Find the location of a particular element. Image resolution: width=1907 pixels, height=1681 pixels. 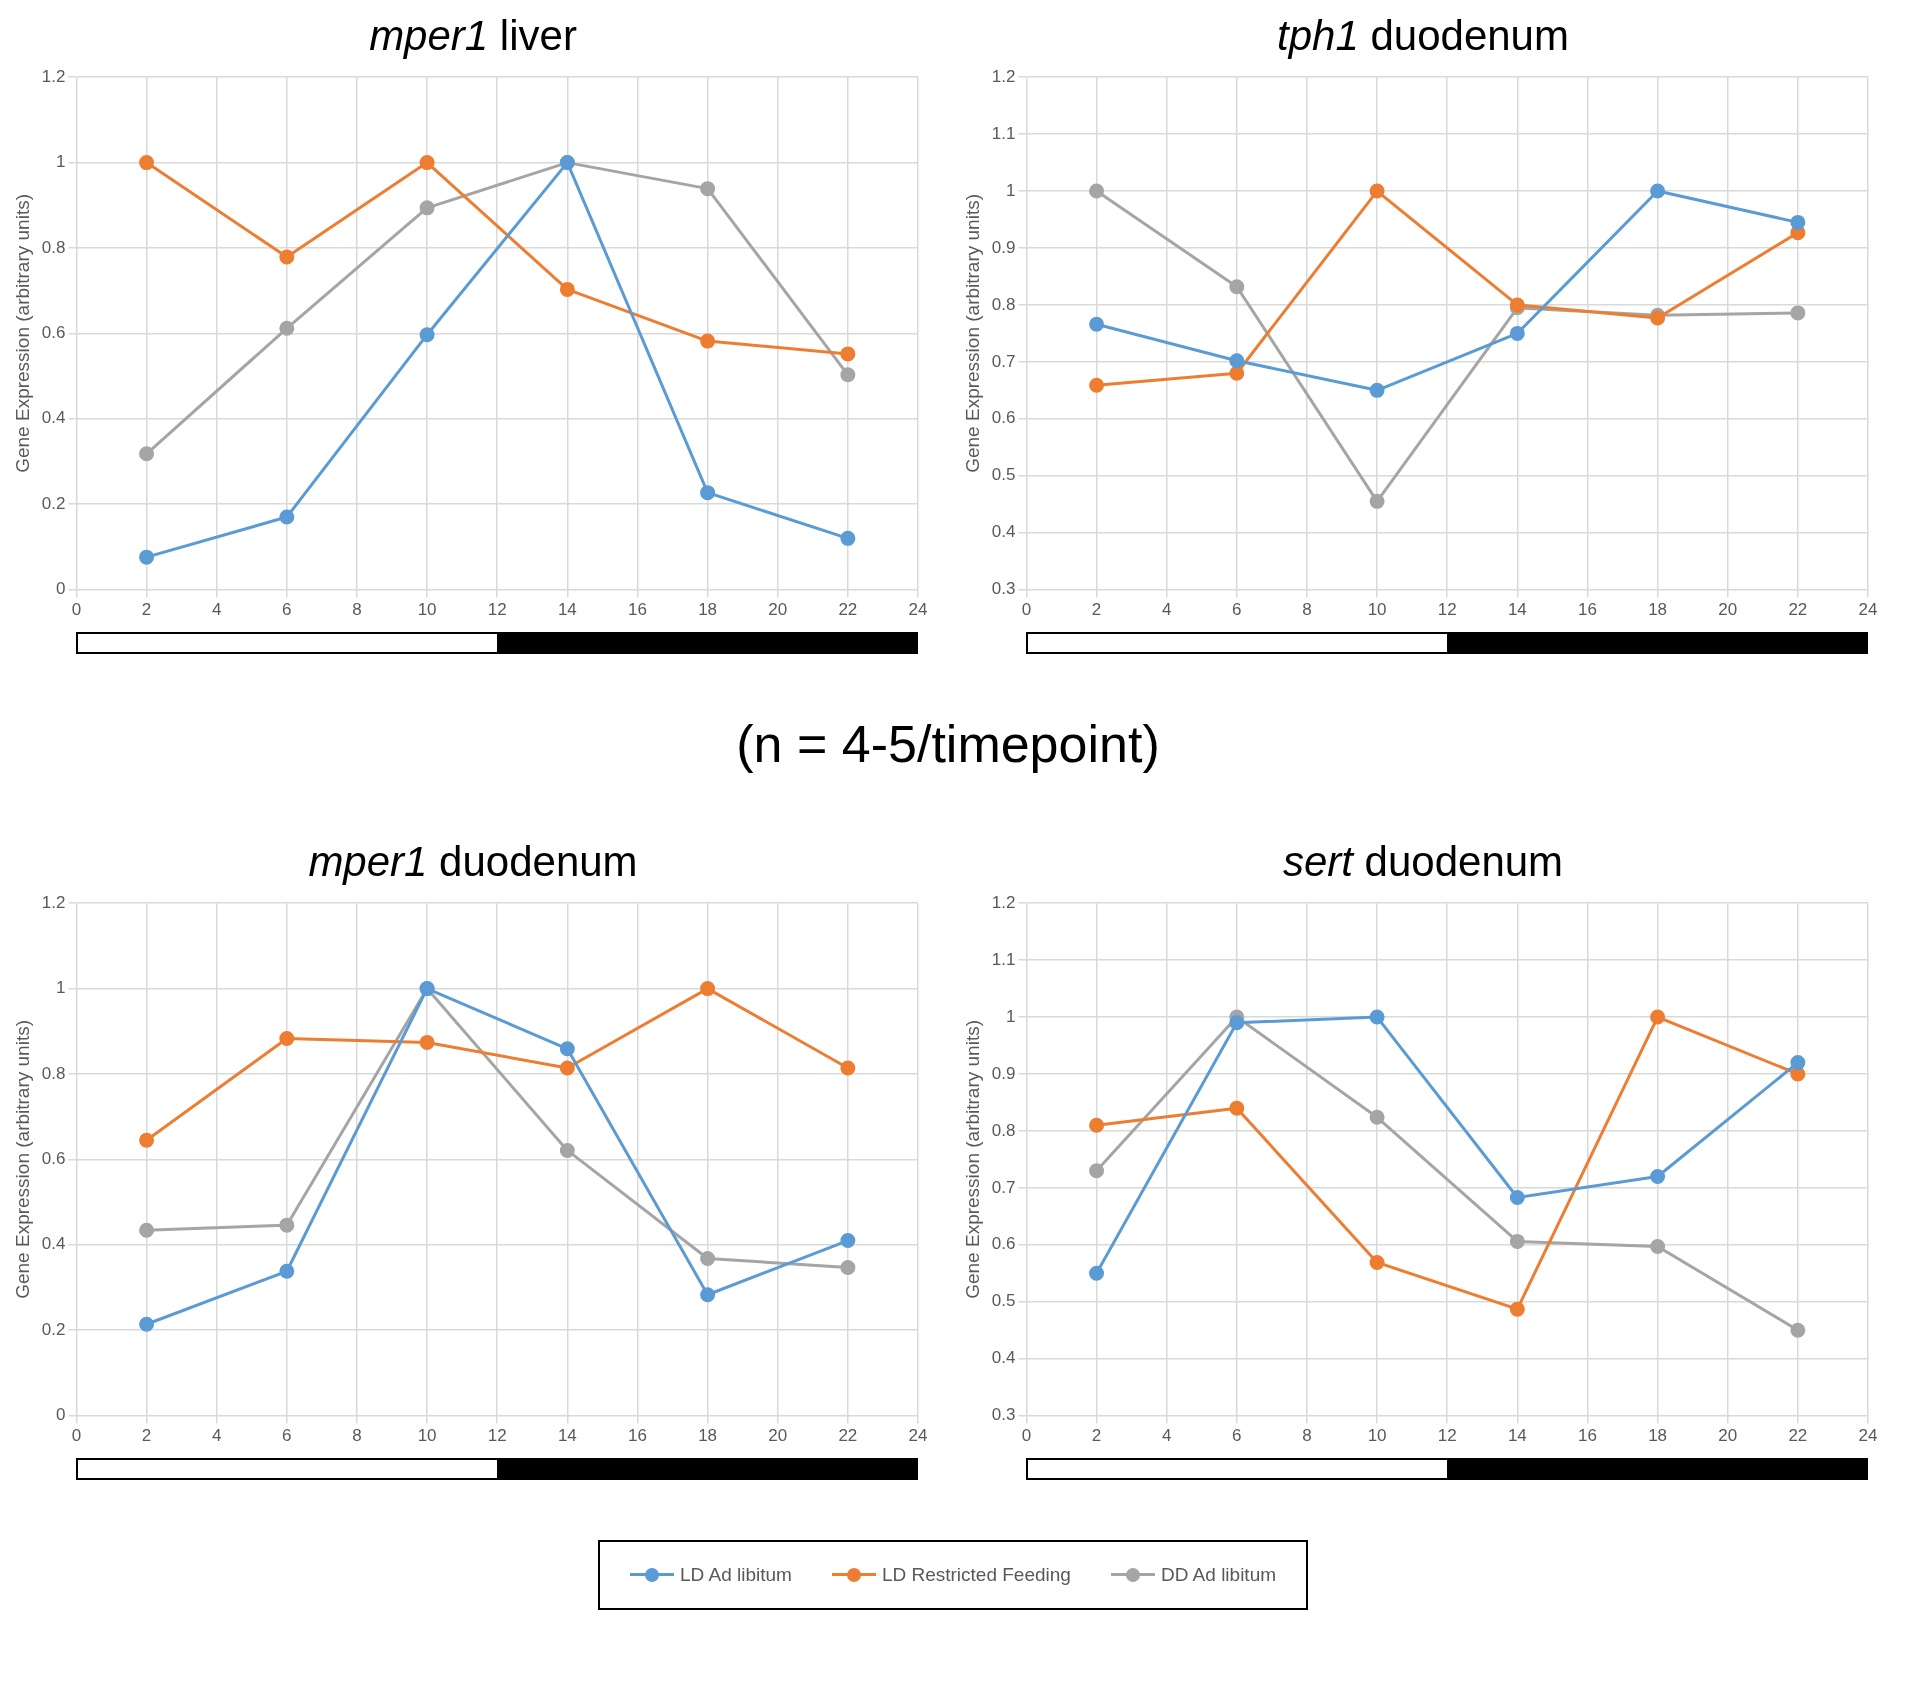

legend-label: LD Ad libitum is located at coordinates (735, 1575).